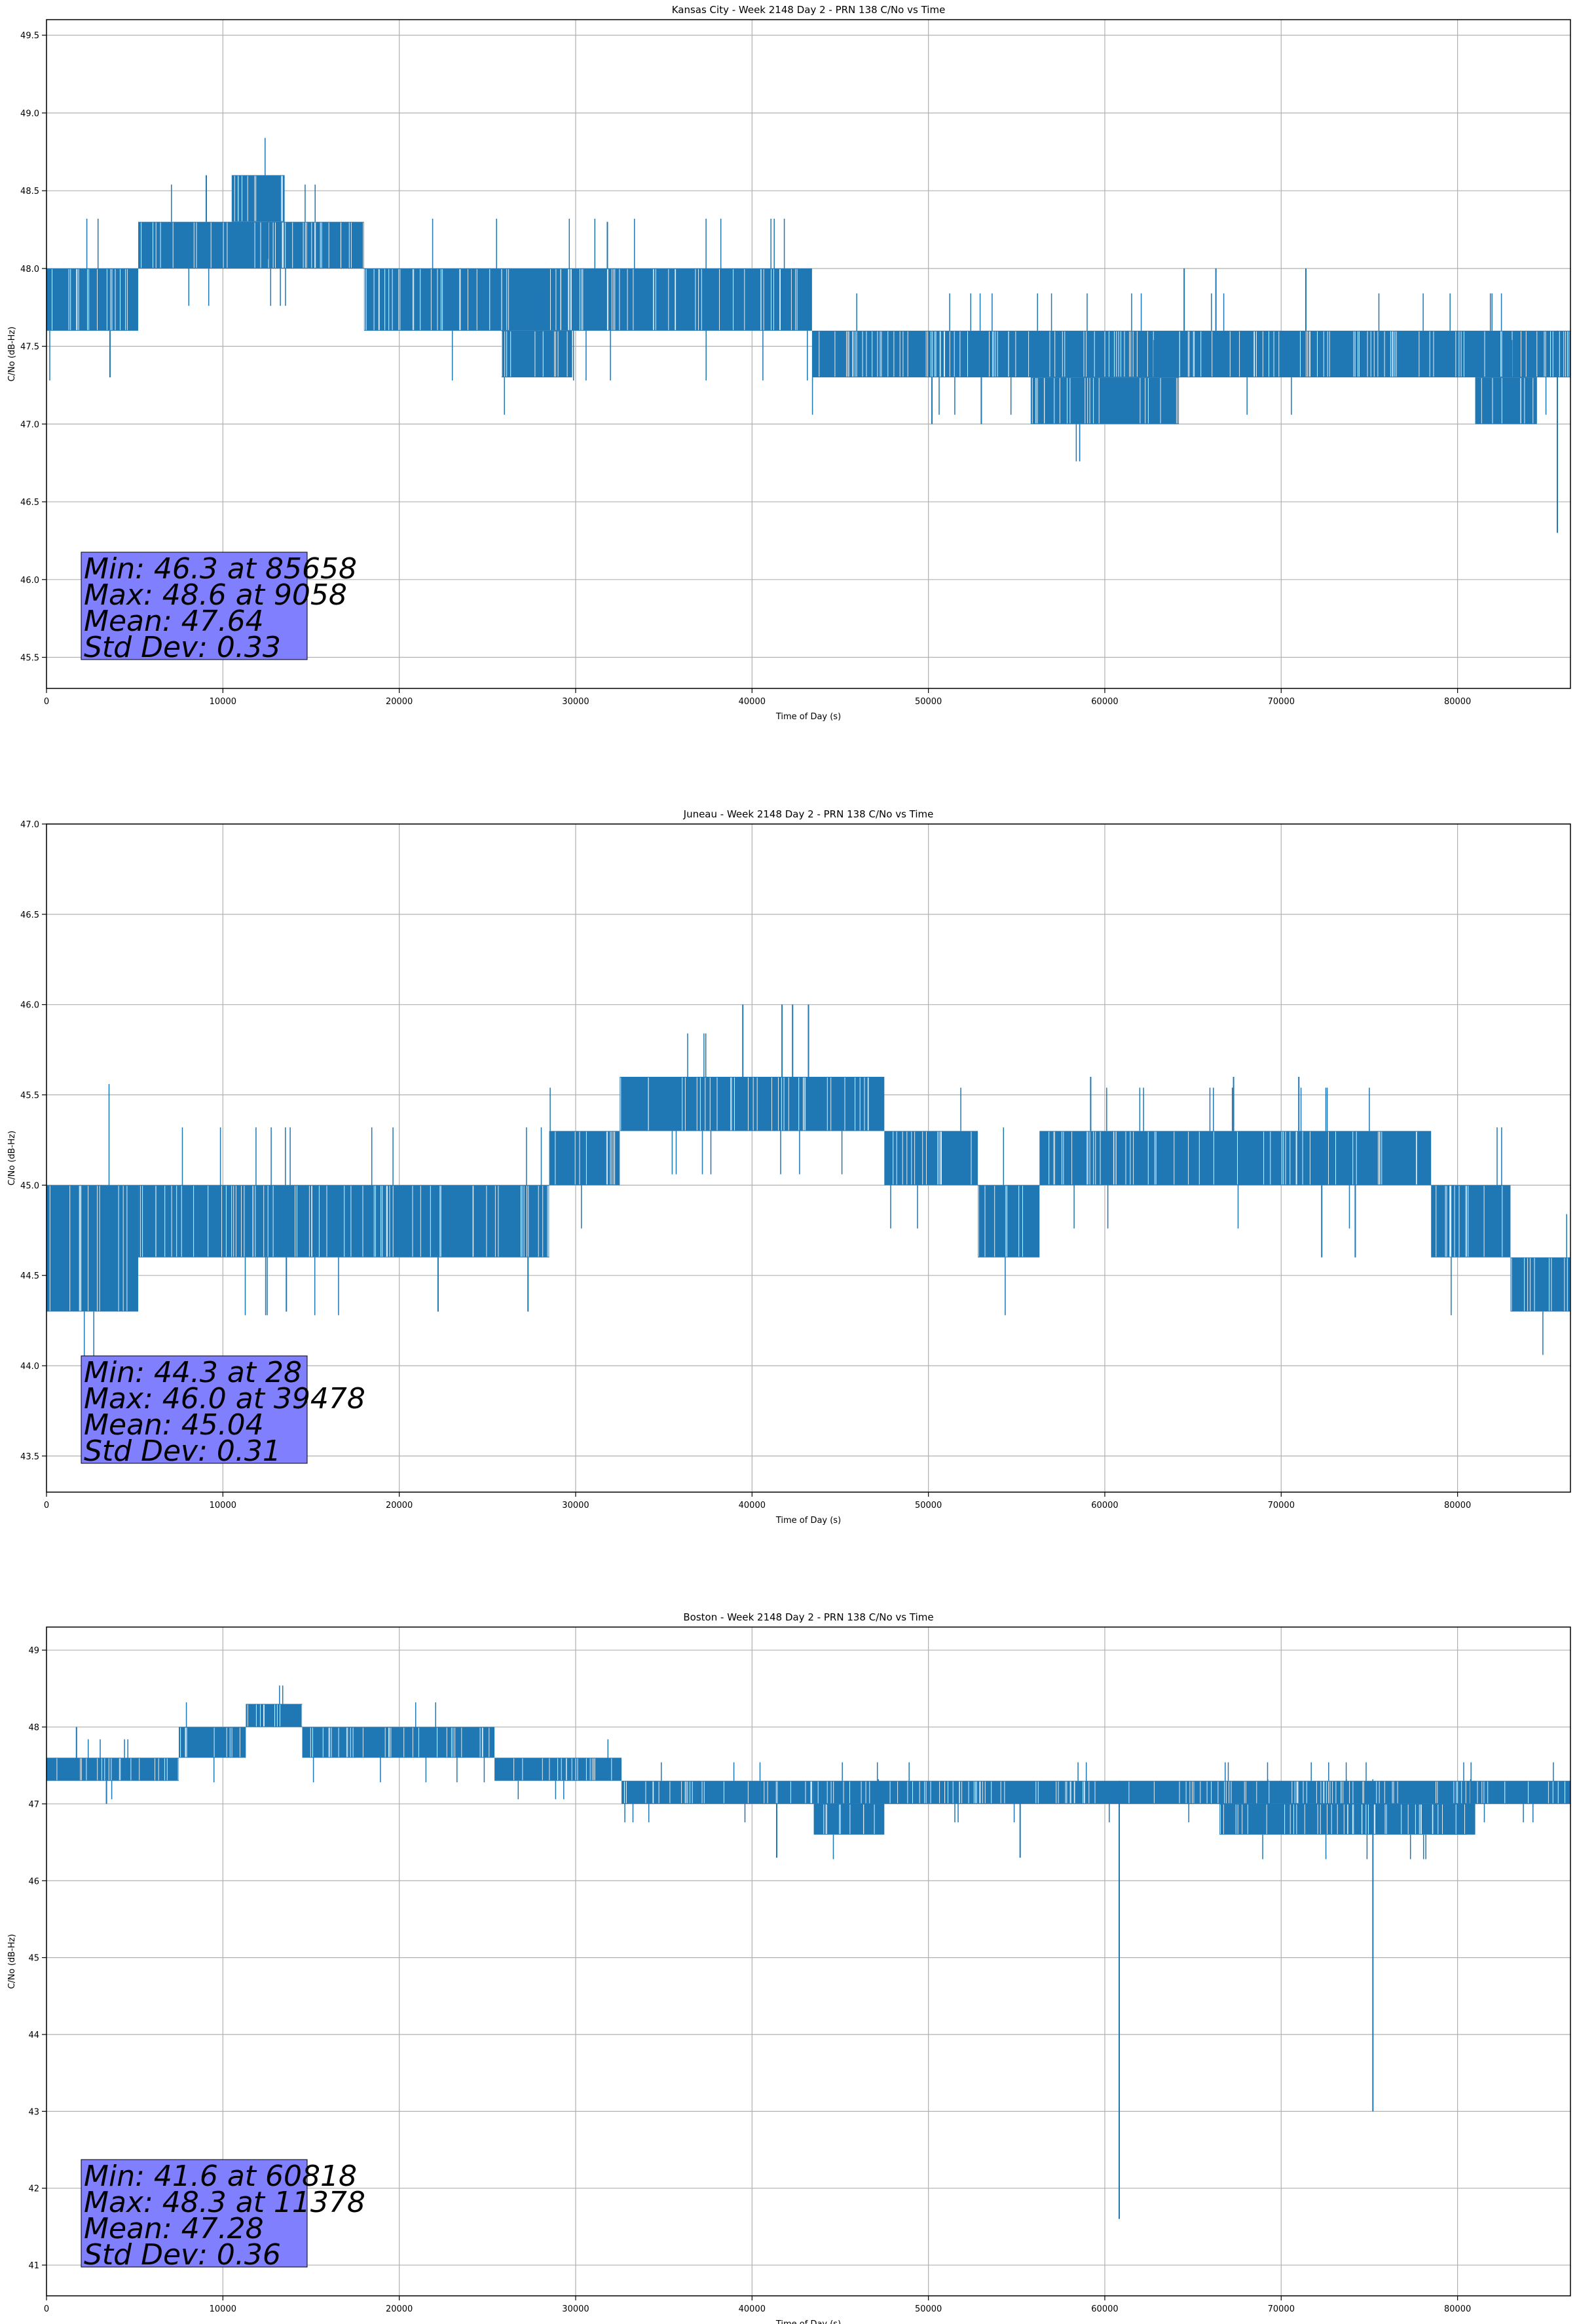  I want to click on stats-line: Std Dev: 0.31, so click(182, 1451).